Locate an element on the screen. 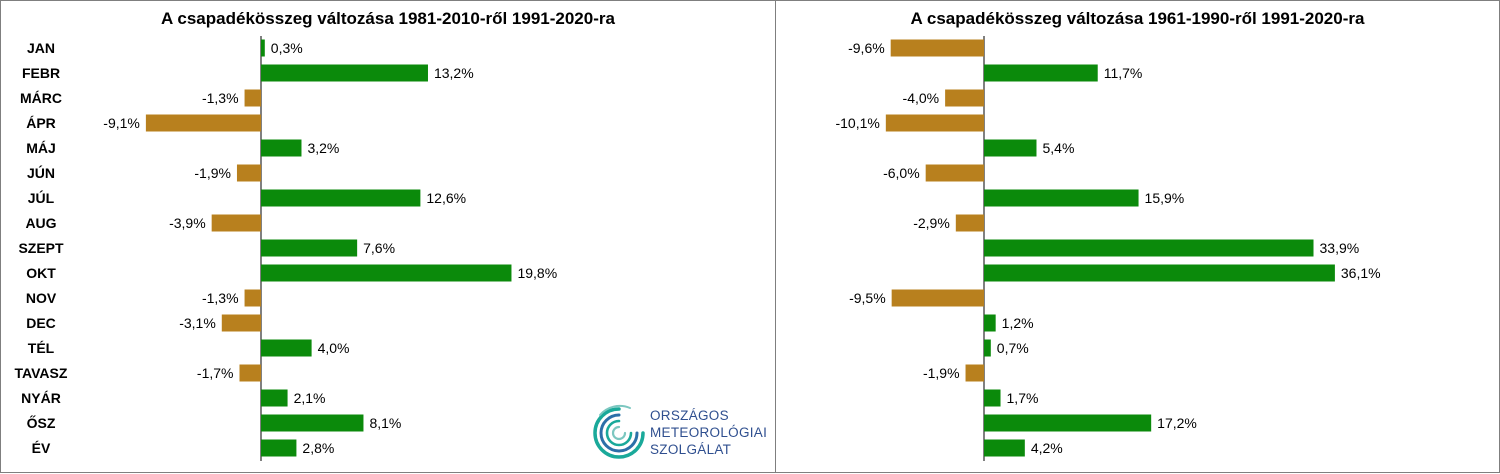 This screenshot has height=474, width=1500. category-label-5: JÚN is located at coordinates (41, 172).